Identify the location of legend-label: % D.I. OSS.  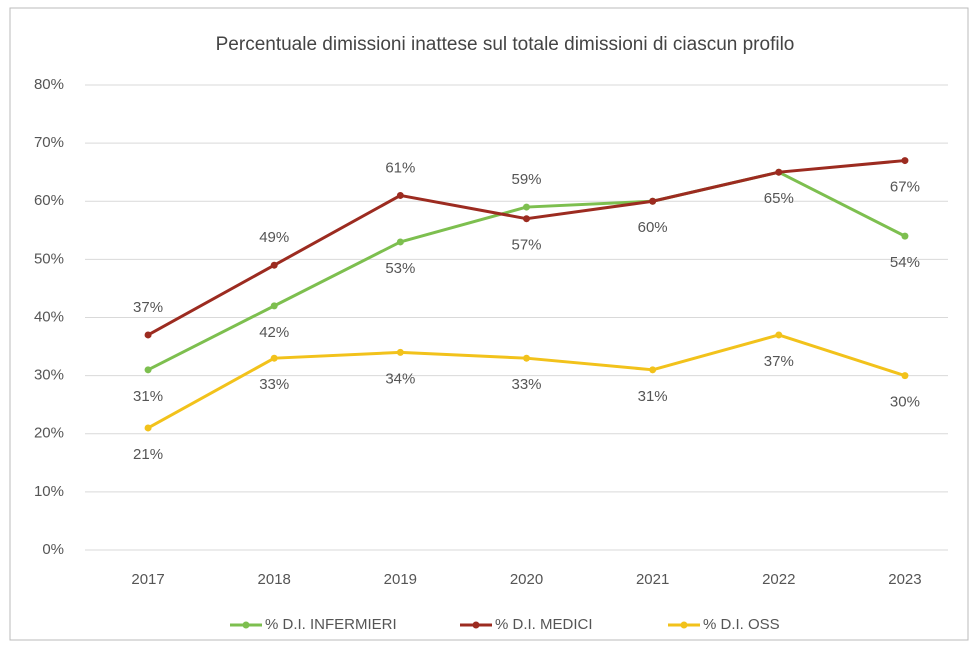
(741, 624).